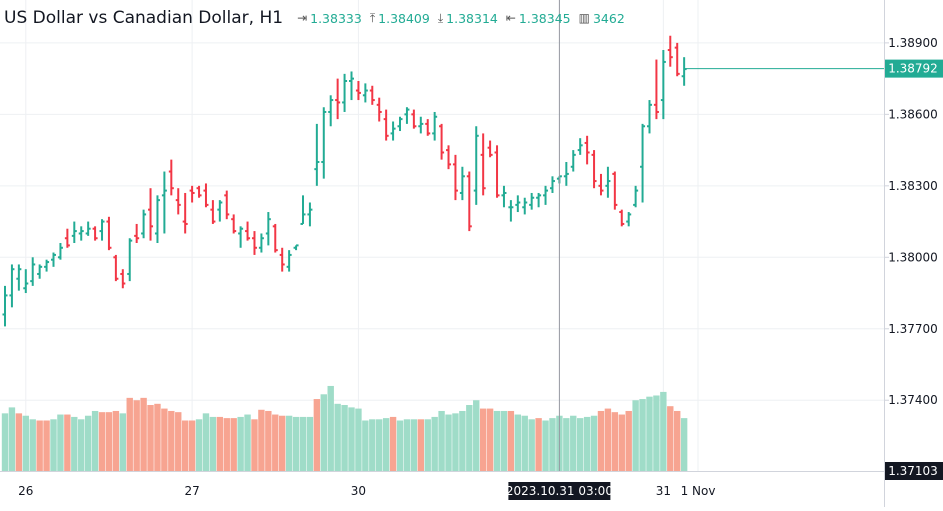 The image size is (943, 511). What do you see at coordinates (913, 400) in the screenshot?
I see `price-tick-label: 1.37400` at bounding box center [913, 400].